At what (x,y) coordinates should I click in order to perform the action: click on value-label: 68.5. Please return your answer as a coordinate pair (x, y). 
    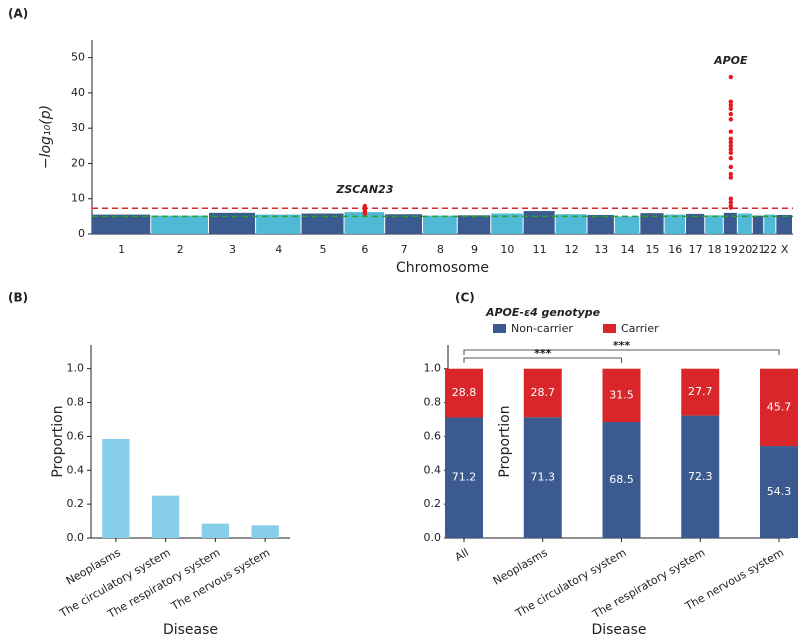
    Looking at the image, I should click on (621, 479).